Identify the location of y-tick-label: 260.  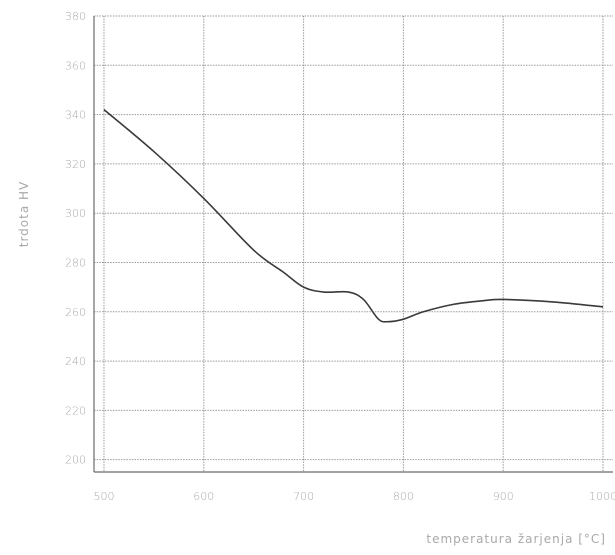
(75, 312).